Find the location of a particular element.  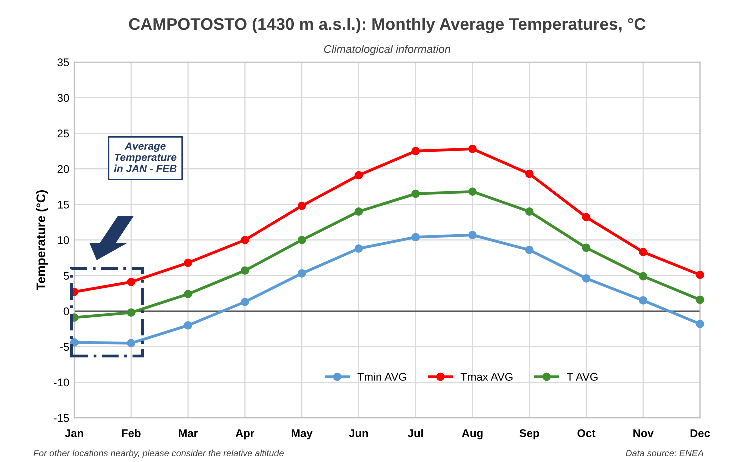

y-tick-label: 0 is located at coordinates (67, 312).